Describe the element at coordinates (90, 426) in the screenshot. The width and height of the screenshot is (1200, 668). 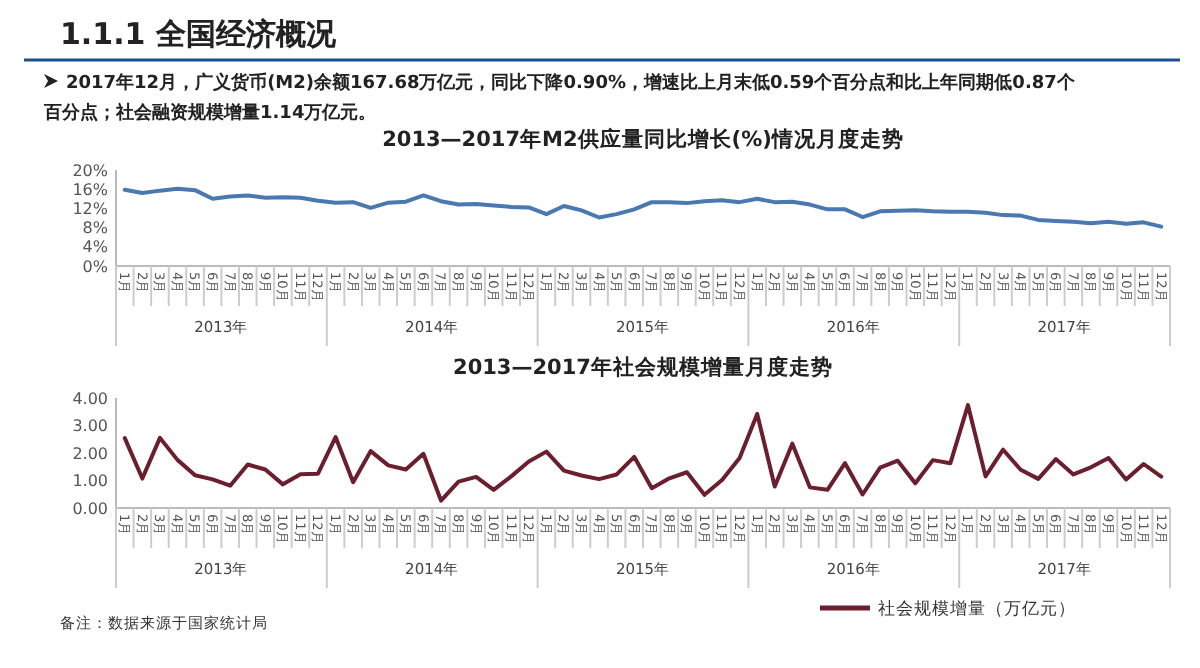
I see `y-tick-label: 3.00` at that location.